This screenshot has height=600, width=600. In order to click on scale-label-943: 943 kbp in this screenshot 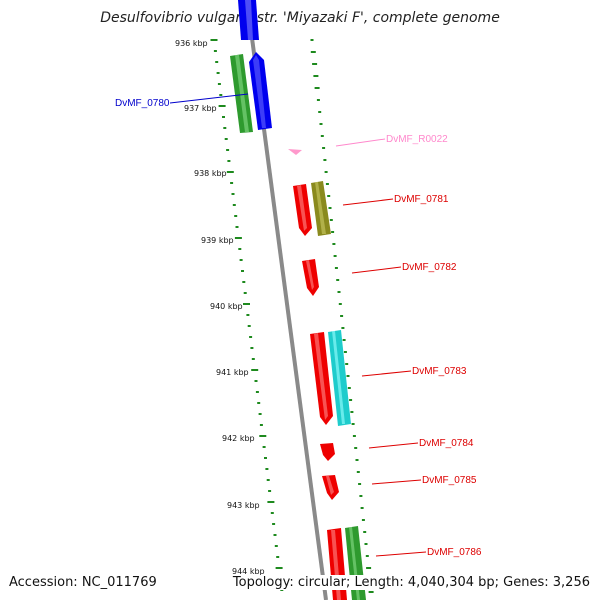, I will do `click(243, 505)`.